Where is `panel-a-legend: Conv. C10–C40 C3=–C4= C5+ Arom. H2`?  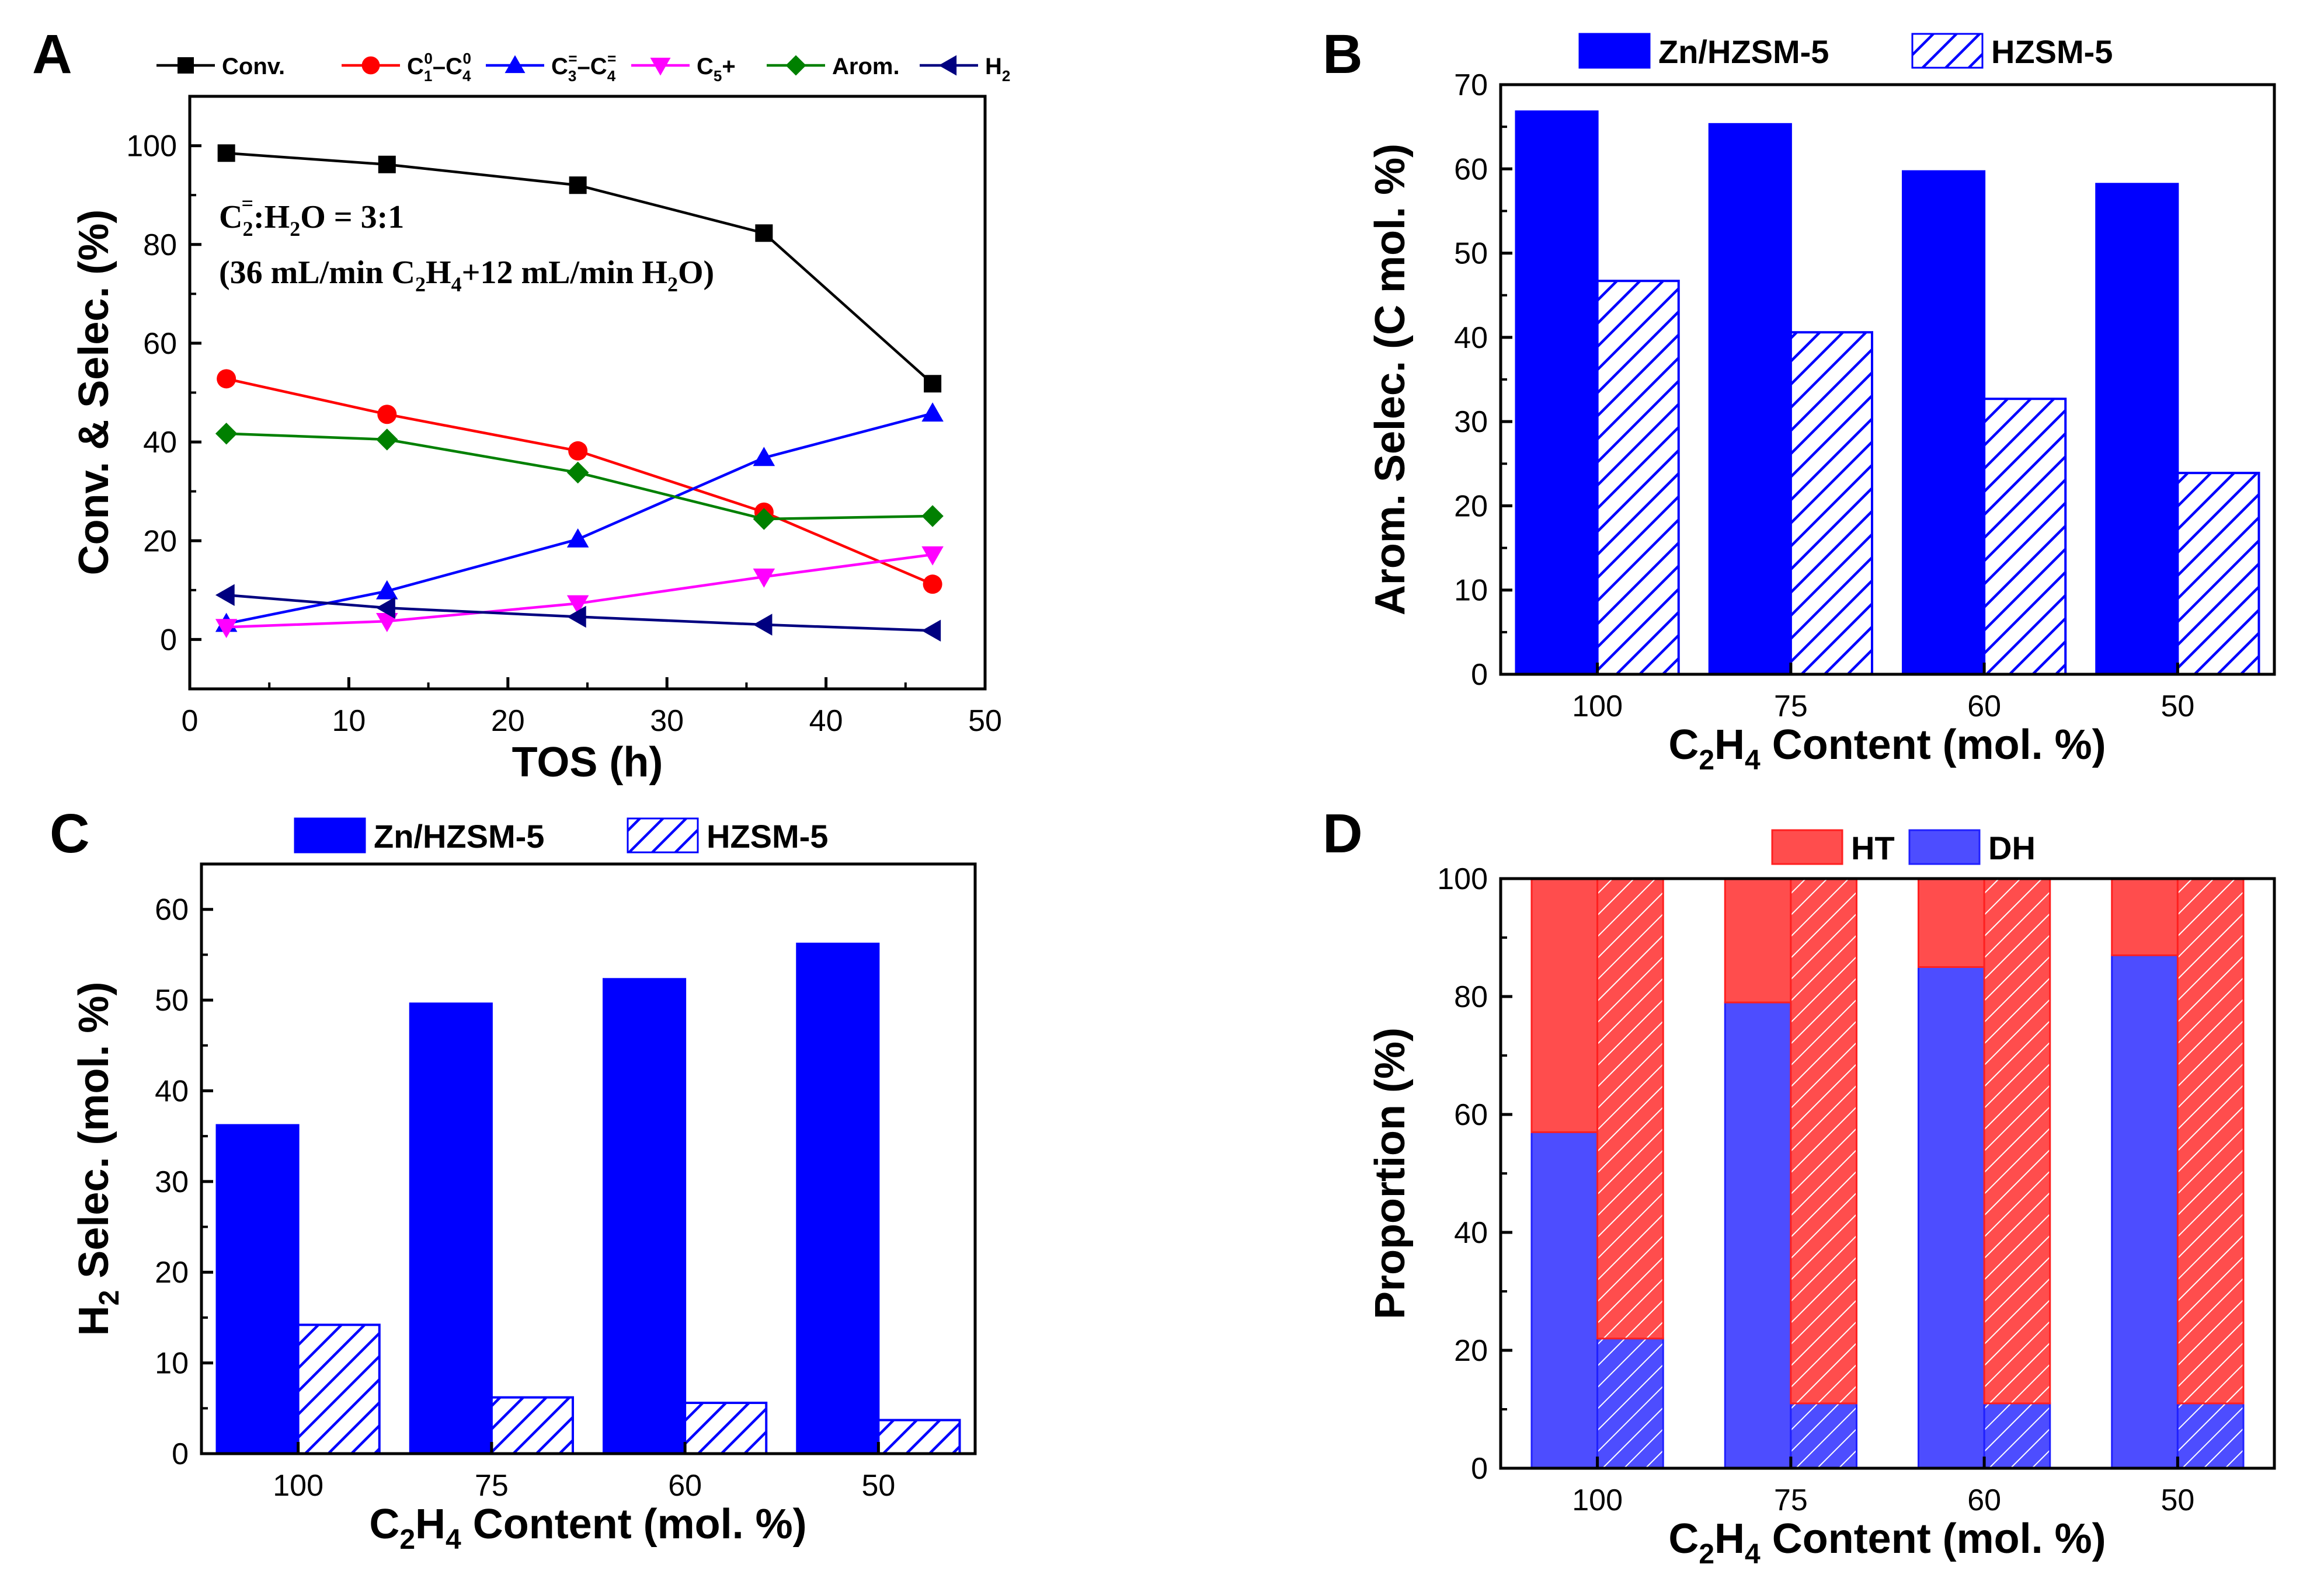 panel-a-legend: Conv. C10–C40 C3=–C4= C5+ Arom. H2 is located at coordinates (583, 67).